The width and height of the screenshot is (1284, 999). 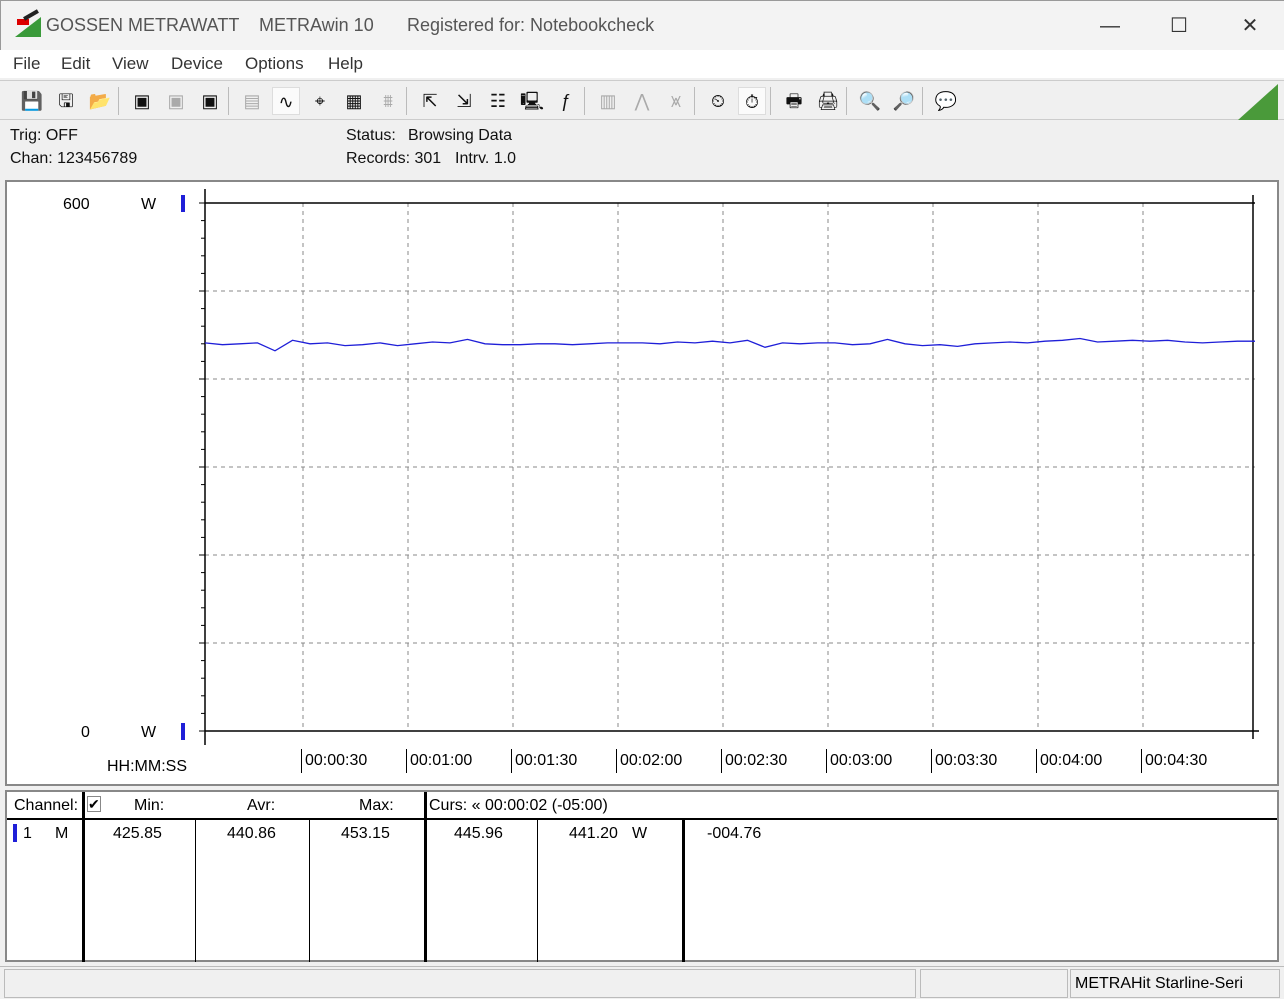 I want to click on row-mode: M, so click(x=62, y=833).